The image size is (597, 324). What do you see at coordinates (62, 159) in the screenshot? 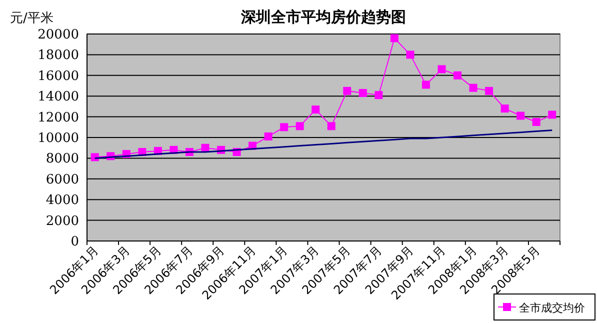
I see `y-tick-label: 8000` at bounding box center [62, 159].